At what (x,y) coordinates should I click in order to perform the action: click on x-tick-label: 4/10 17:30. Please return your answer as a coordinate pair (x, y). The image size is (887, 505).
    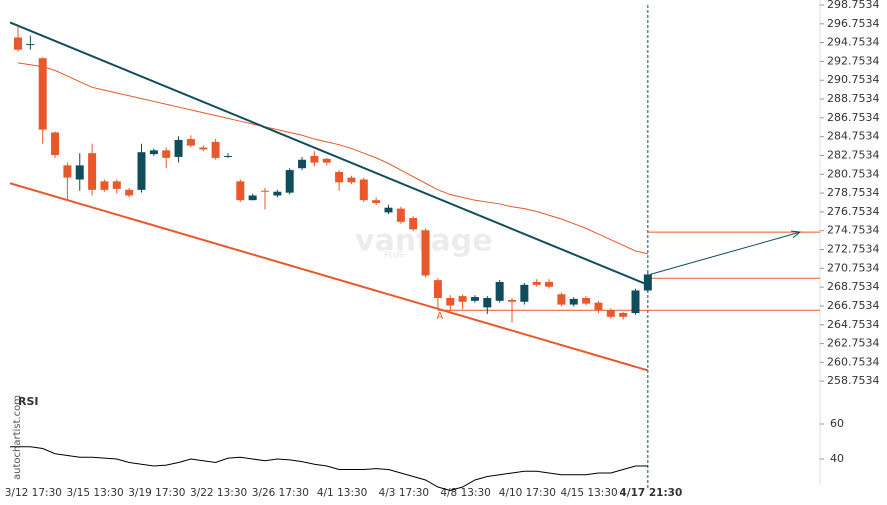
    Looking at the image, I should click on (527, 493).